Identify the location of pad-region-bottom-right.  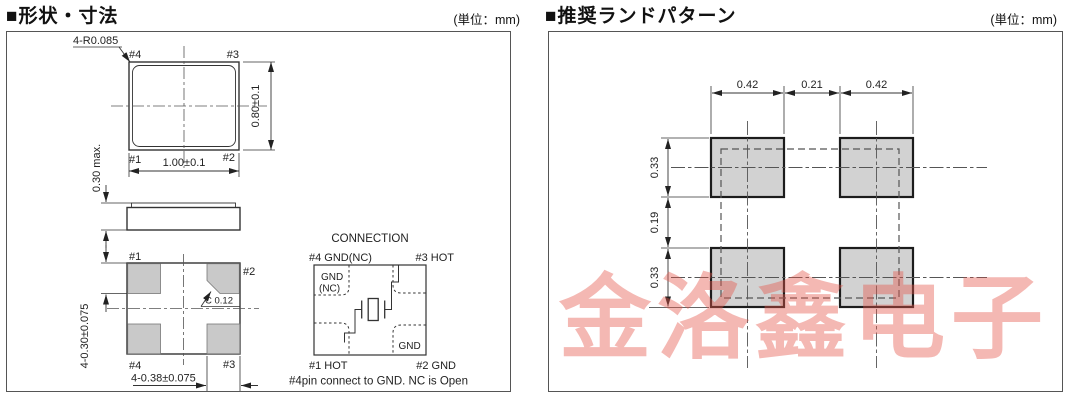
(409, 339).